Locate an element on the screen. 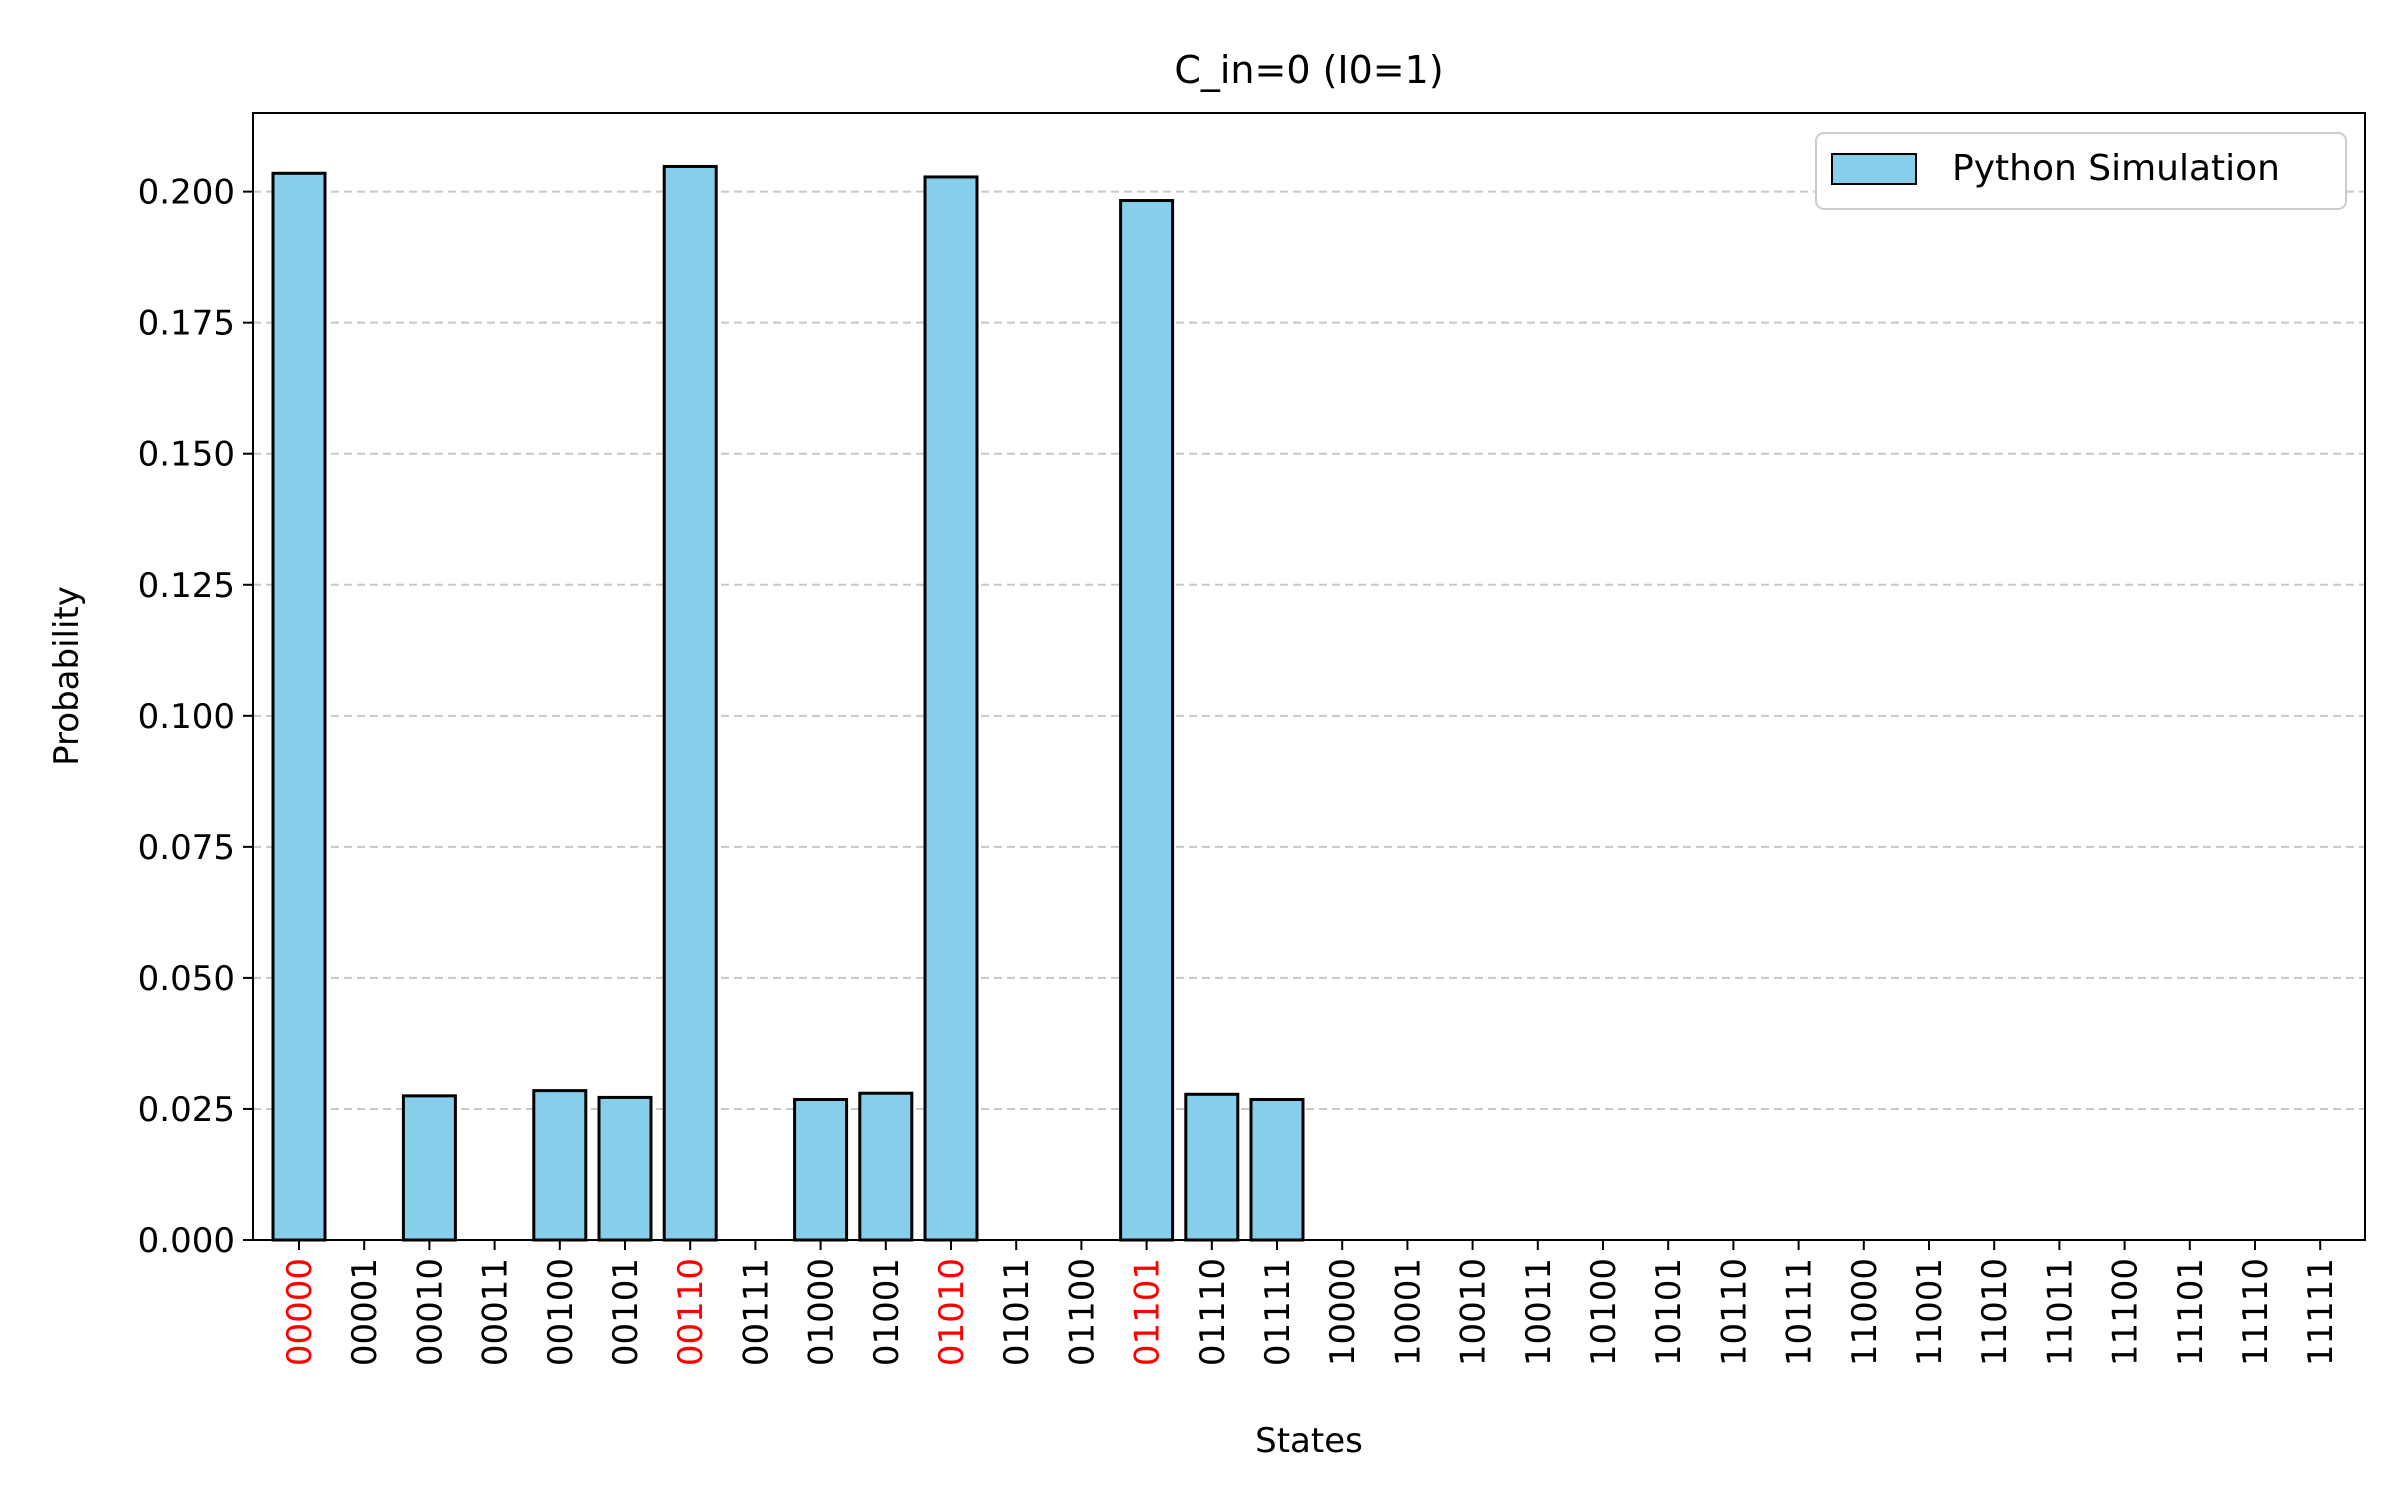 The image size is (2400, 1500). y-tick-label: 0.100 is located at coordinates (186, 717).